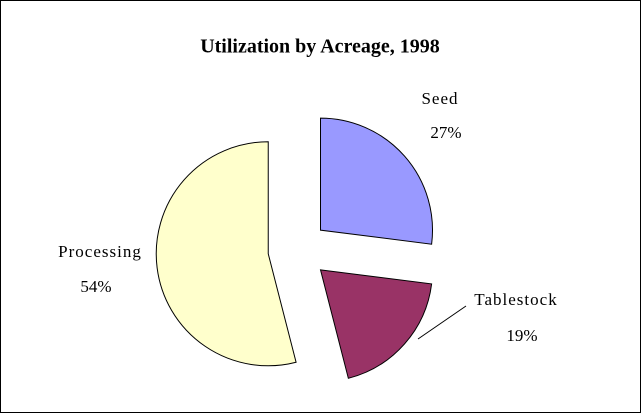  What do you see at coordinates (320, 47) in the screenshot?
I see `chart-title: Utilization by Acreage, 1998` at bounding box center [320, 47].